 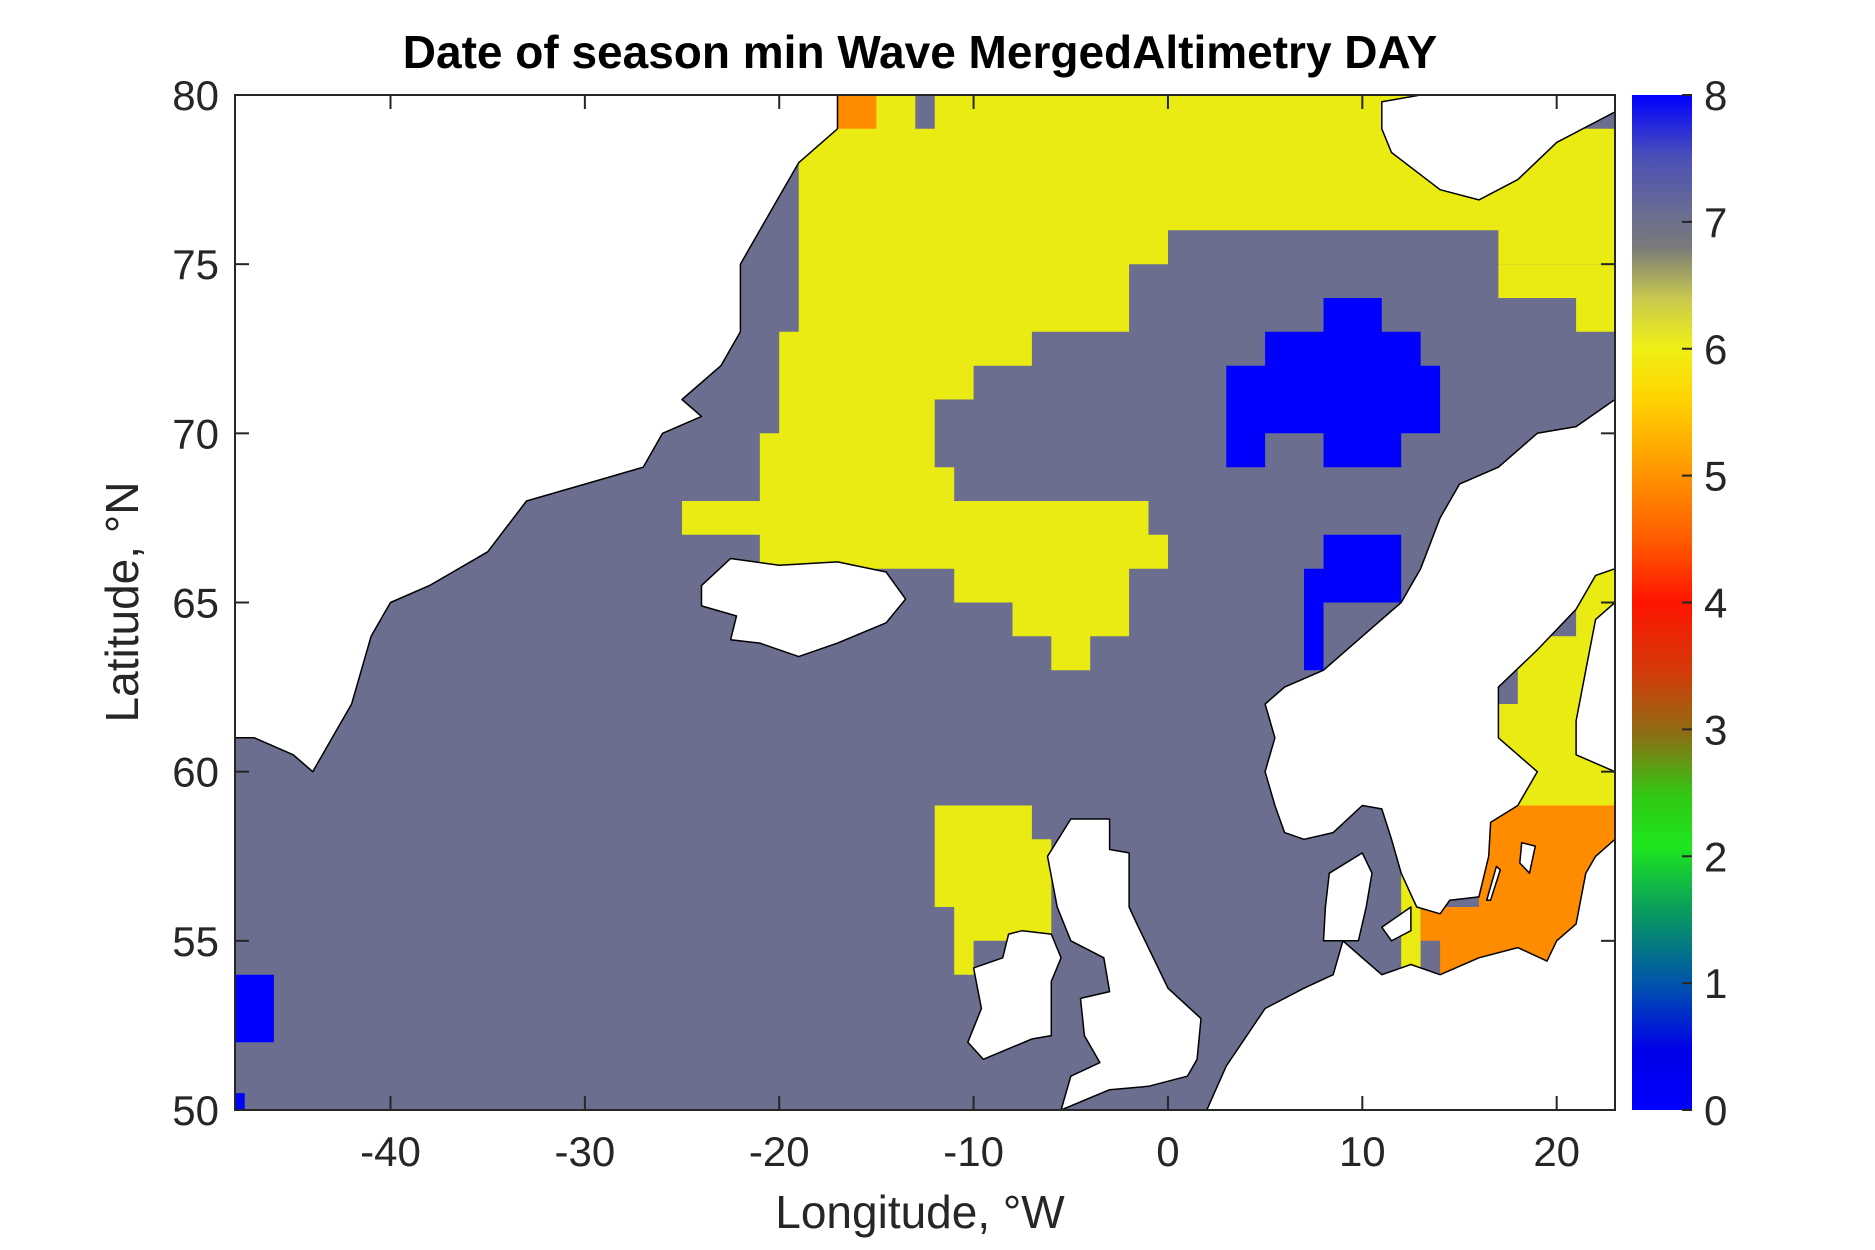 I want to click on colorbar-tick-label: 0, so click(x=1715, y=1110).